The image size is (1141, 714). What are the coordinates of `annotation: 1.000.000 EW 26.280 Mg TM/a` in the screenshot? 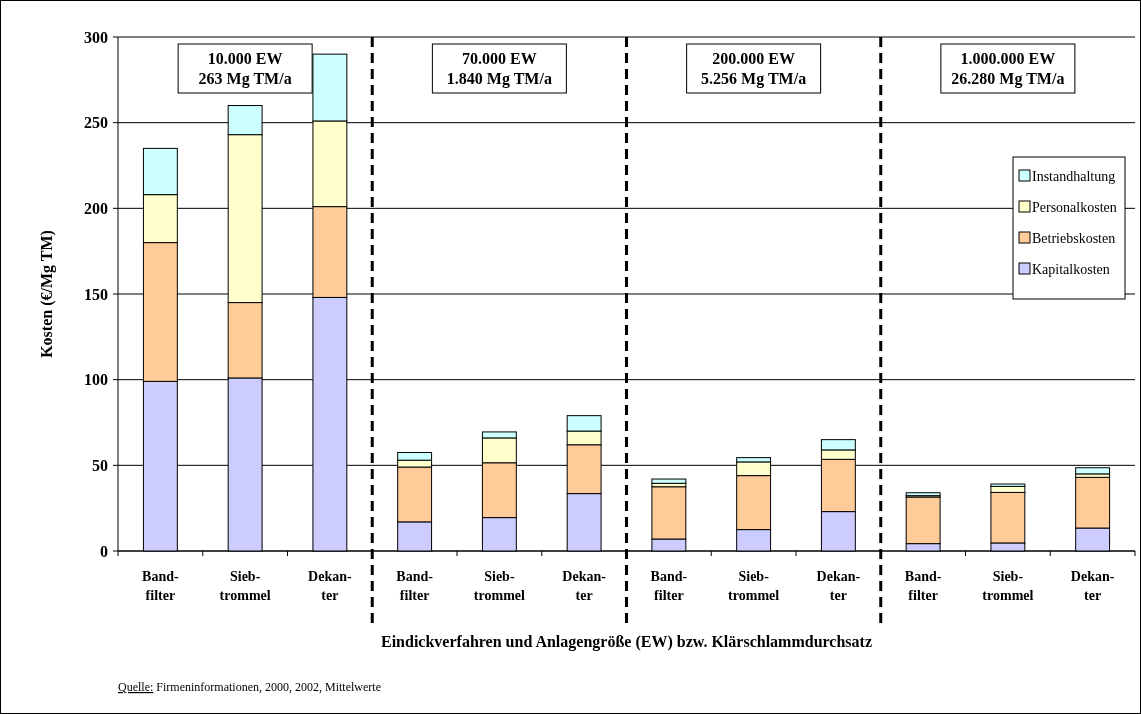 It's located at (1008, 69).